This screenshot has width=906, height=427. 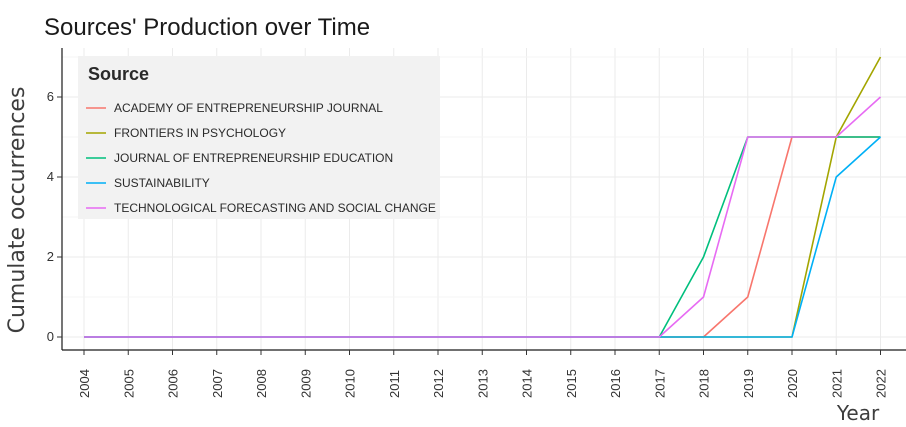 What do you see at coordinates (305, 383) in the screenshot?
I see `x-tick-label: 2009` at bounding box center [305, 383].